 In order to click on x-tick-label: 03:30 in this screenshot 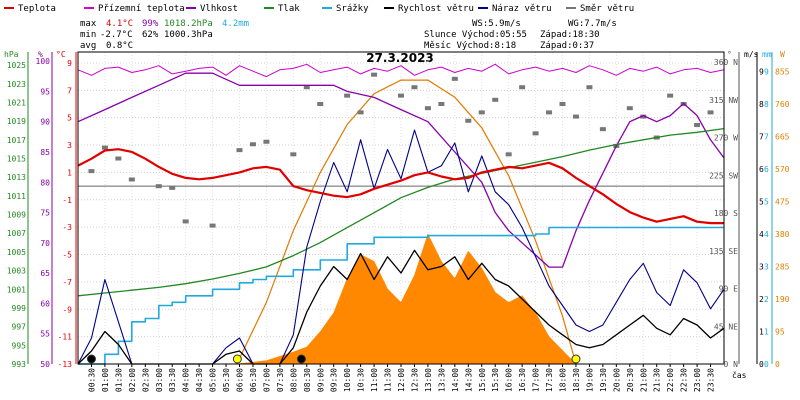, I will do `click(172, 380)`.